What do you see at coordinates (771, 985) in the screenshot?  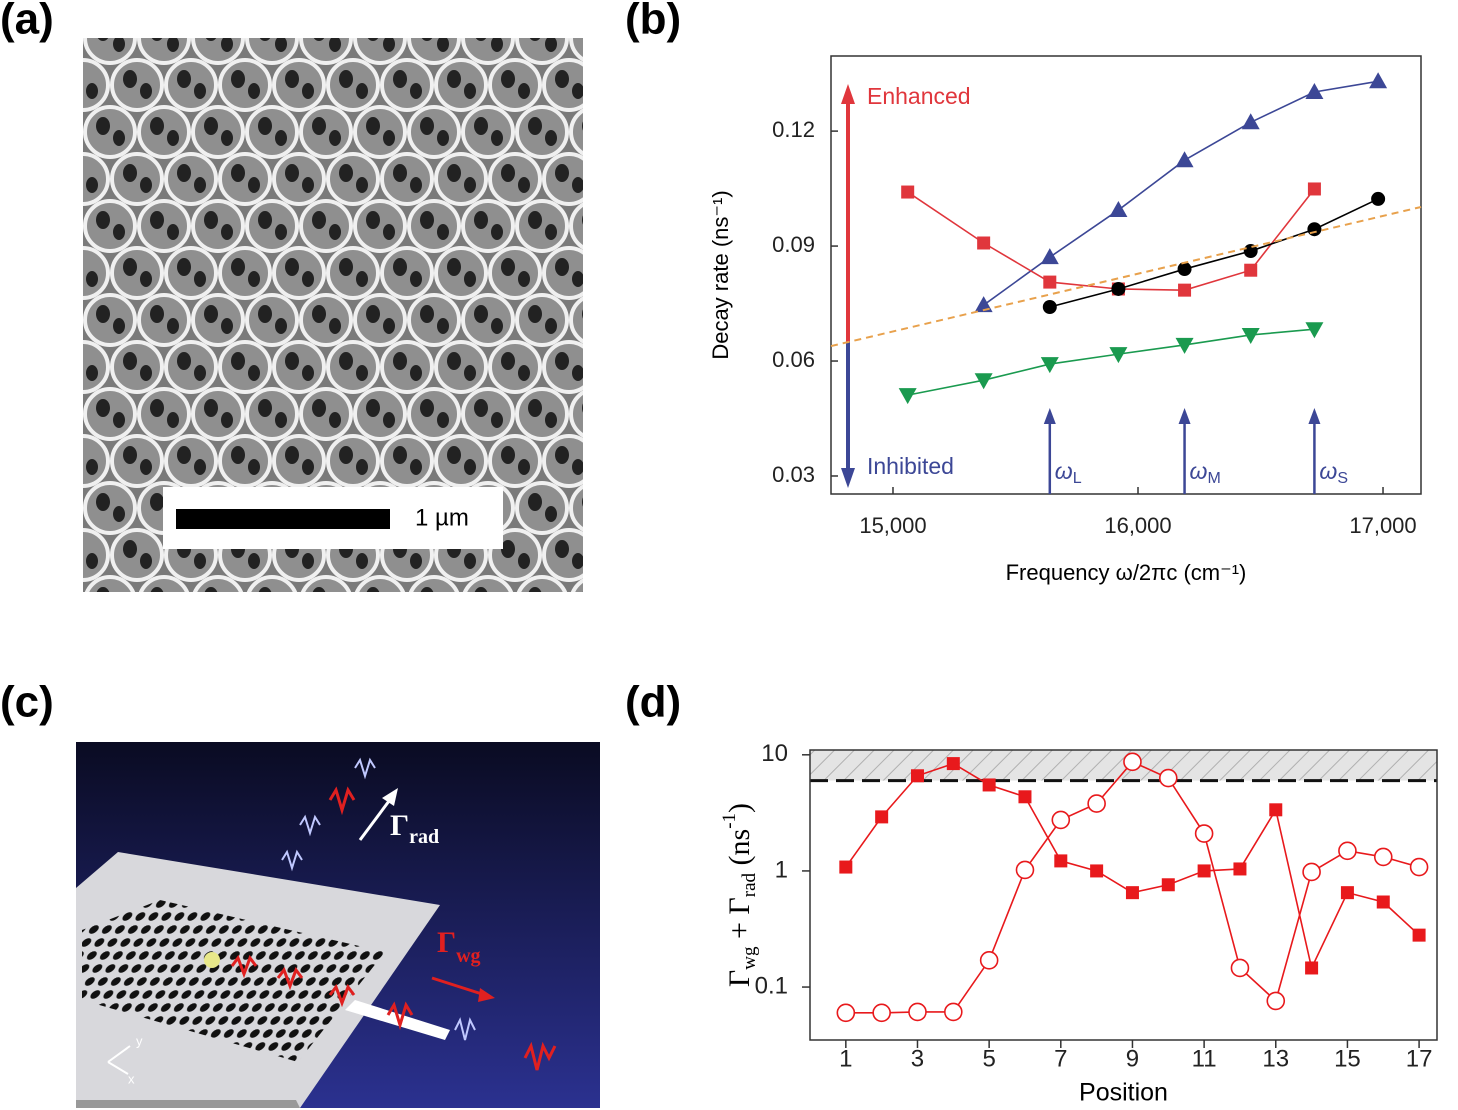 I see `y-tick-label: 0.1` at bounding box center [771, 985].